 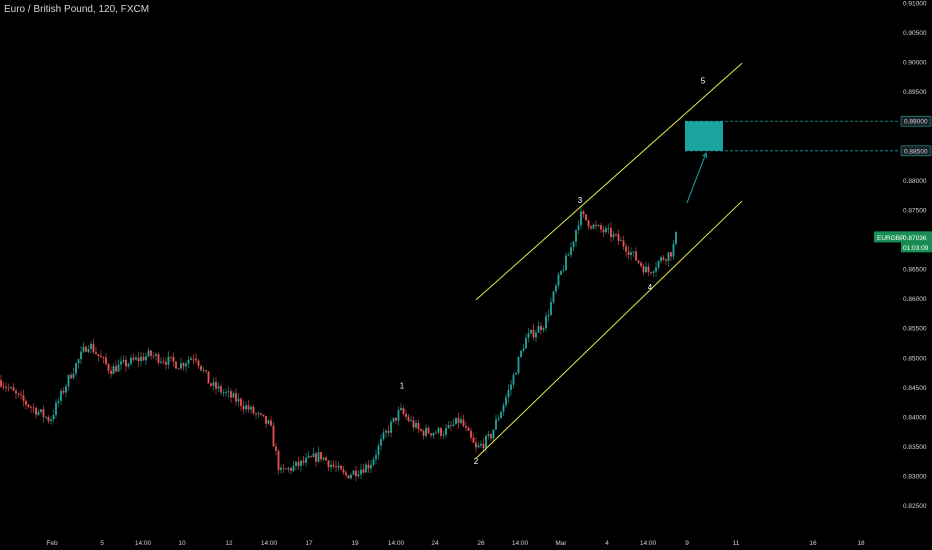 What do you see at coordinates (703, 80) in the screenshot?
I see `wave-label-5: 5` at bounding box center [703, 80].